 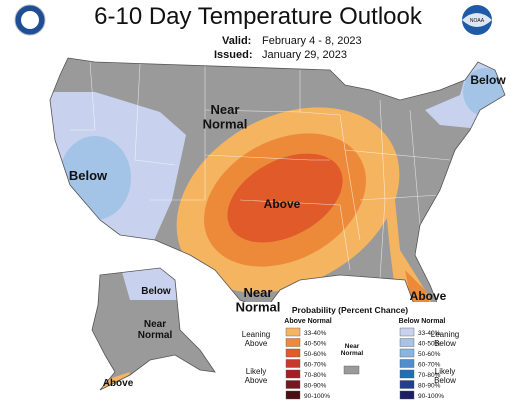 I want to click on valid-label: Valid:, so click(x=236, y=41).